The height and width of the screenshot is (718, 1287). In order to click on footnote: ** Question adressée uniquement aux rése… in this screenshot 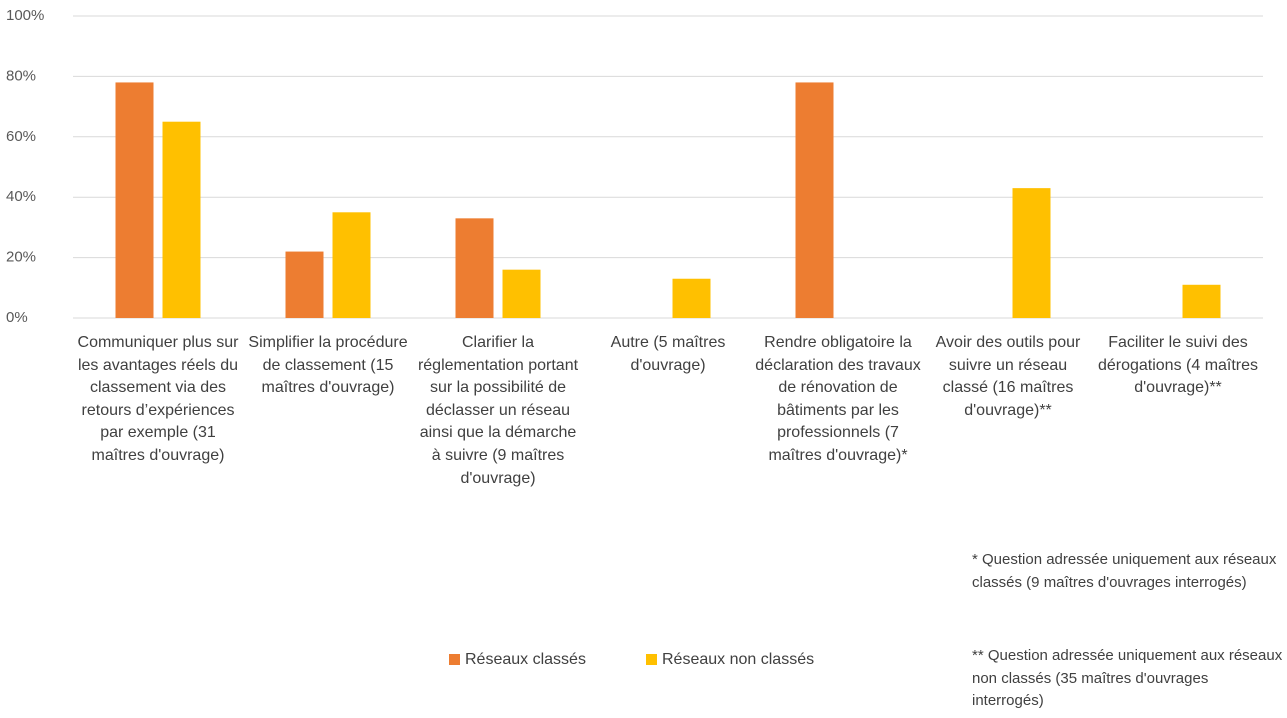, I will do `click(1127, 678)`.